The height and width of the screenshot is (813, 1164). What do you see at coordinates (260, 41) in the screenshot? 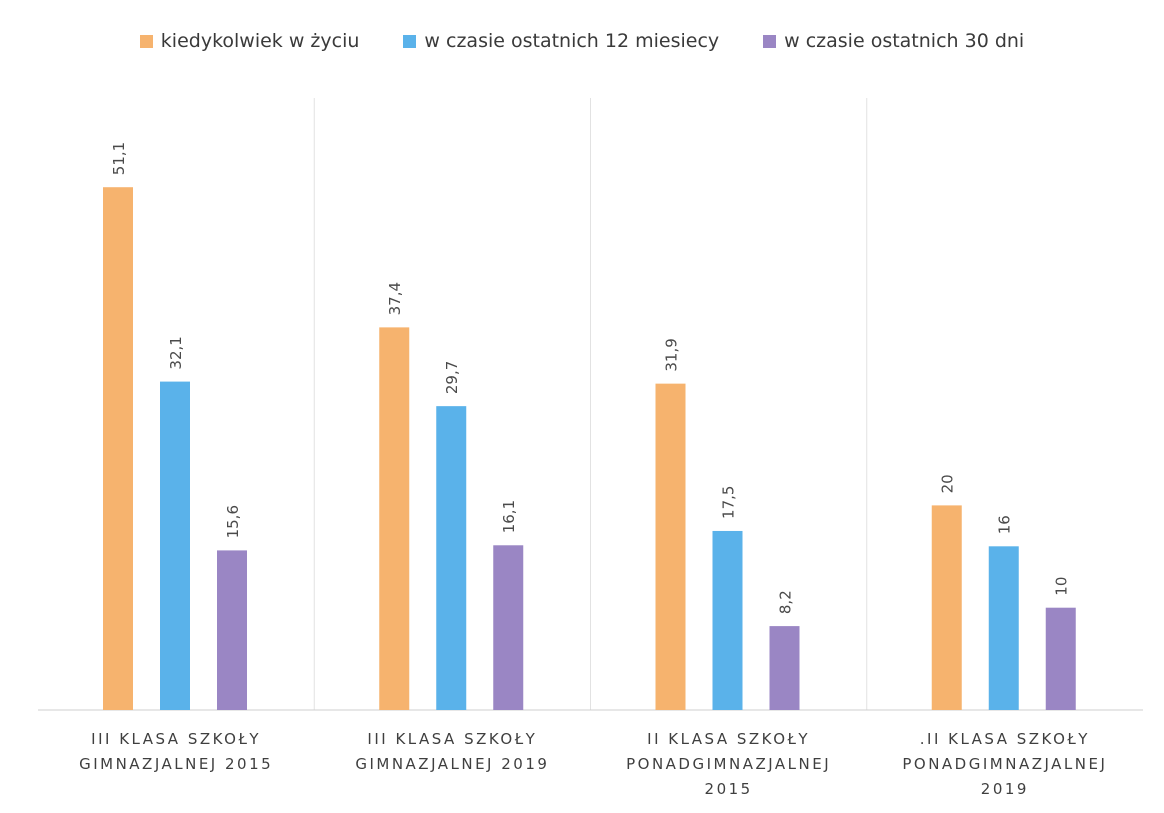
I see `legend-label-ever: kiedykolwiek w życiu` at bounding box center [260, 41].